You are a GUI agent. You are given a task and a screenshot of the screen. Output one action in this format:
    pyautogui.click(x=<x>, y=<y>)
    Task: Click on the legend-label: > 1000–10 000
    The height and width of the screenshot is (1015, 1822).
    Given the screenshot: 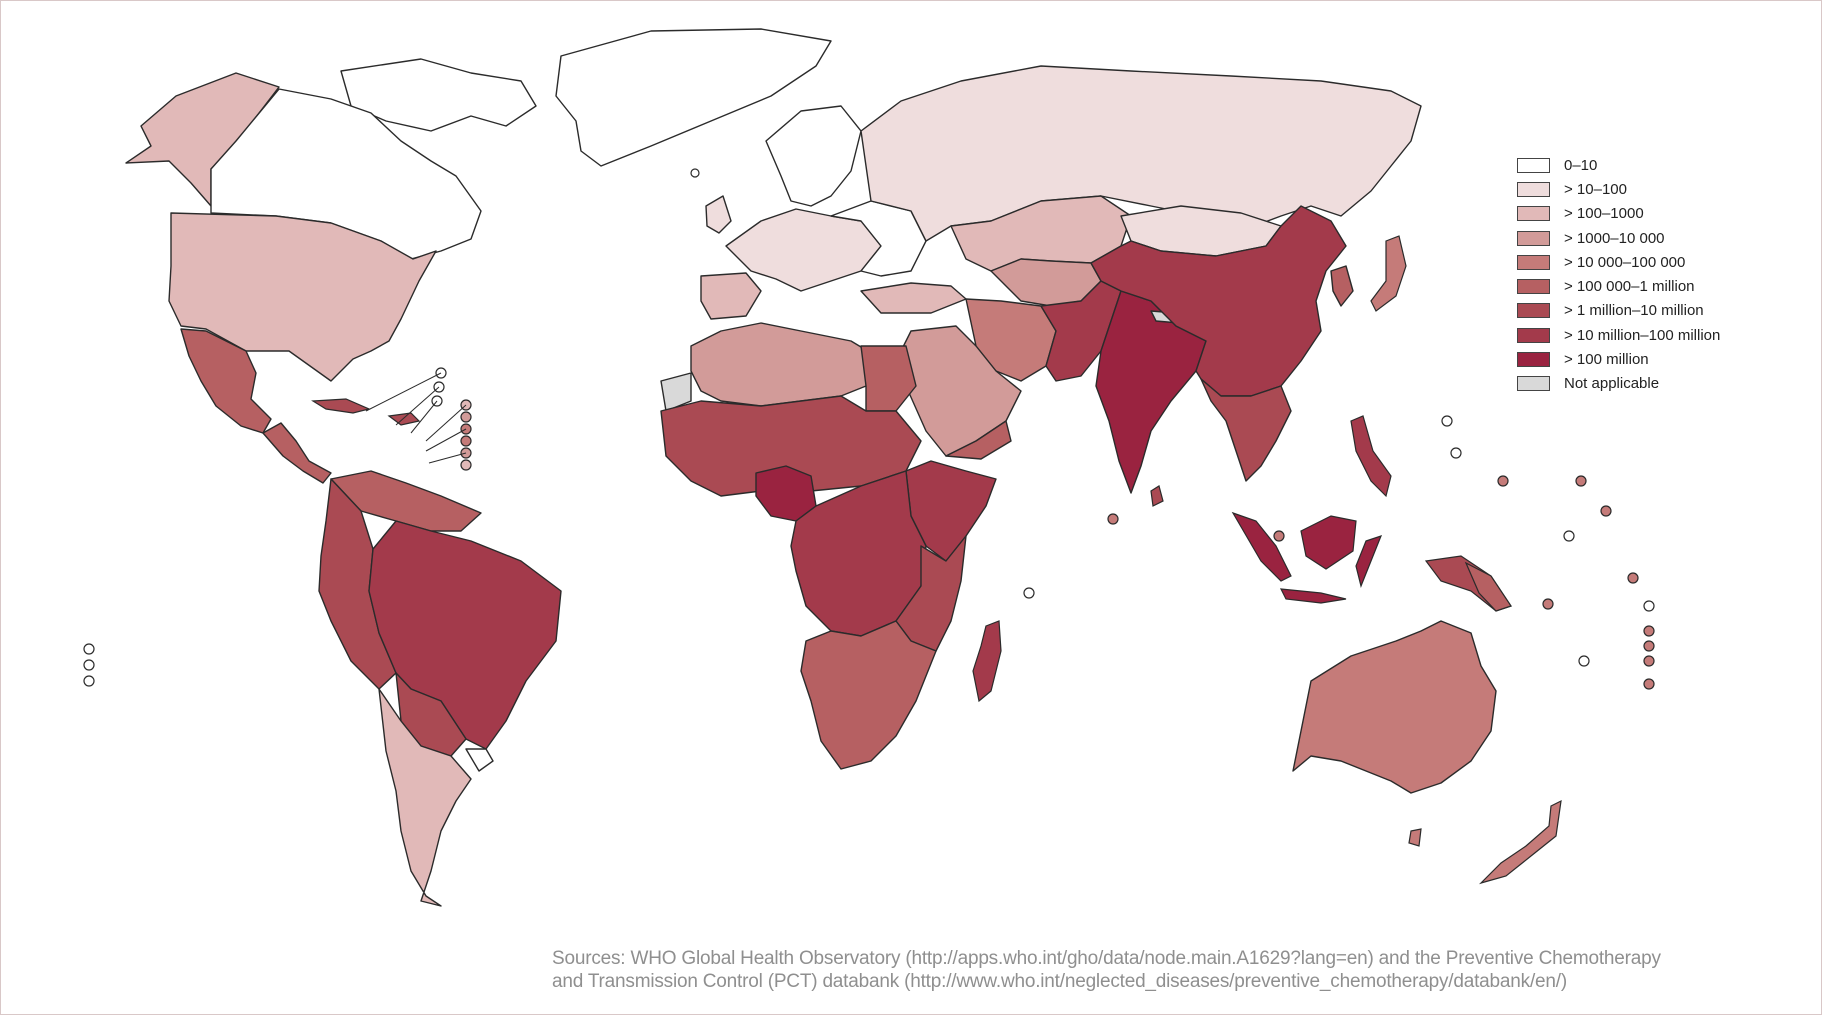 What is the action you would take?
    pyautogui.click(x=1614, y=238)
    